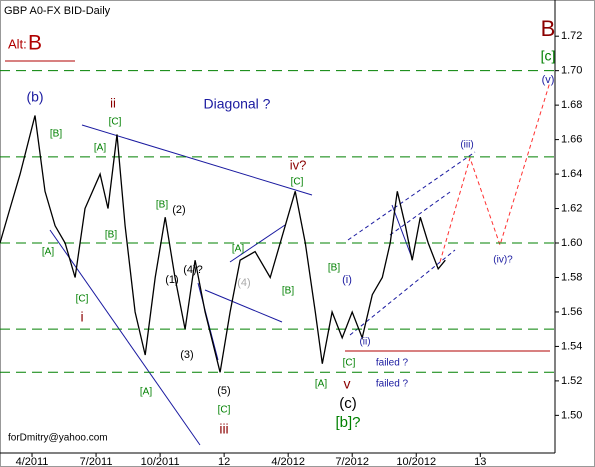 This screenshot has height=467, width=595. What do you see at coordinates (58, 438) in the screenshot?
I see `annotation: forDmitry@yahoo.com` at bounding box center [58, 438].